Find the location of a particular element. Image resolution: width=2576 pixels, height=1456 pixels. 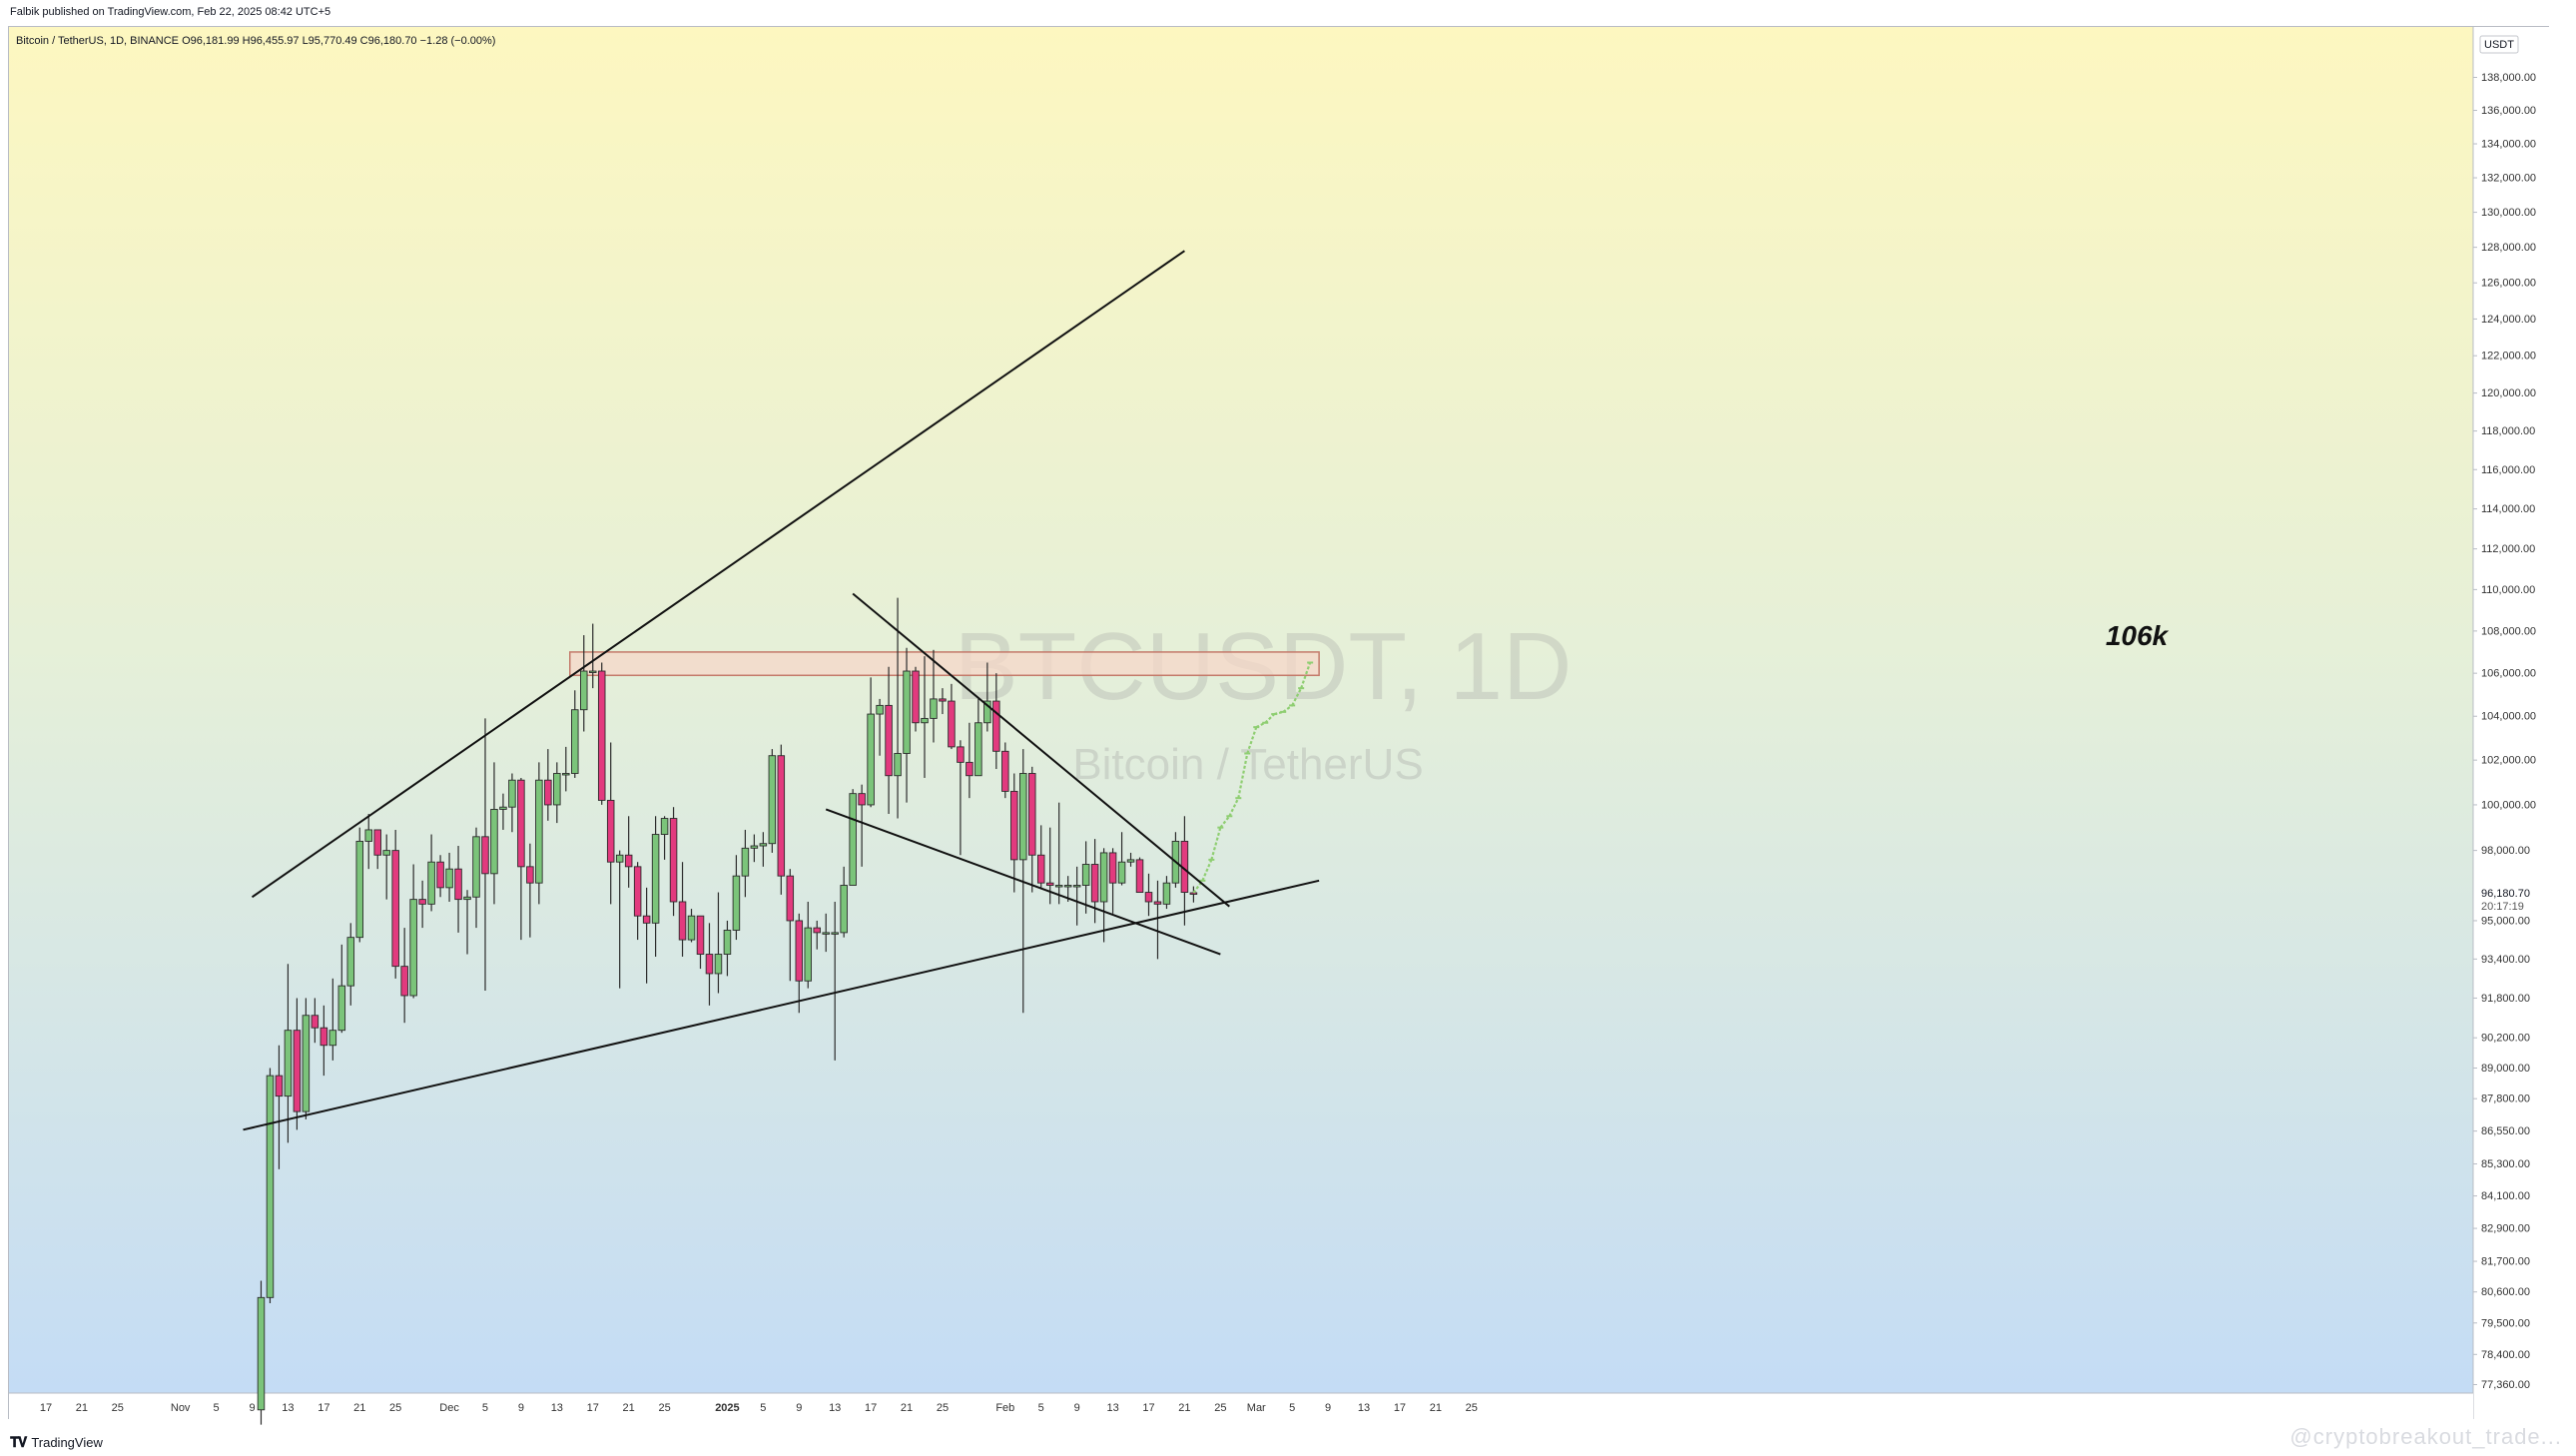

price-tick-label: 120,000.00 is located at coordinates (2508, 393).